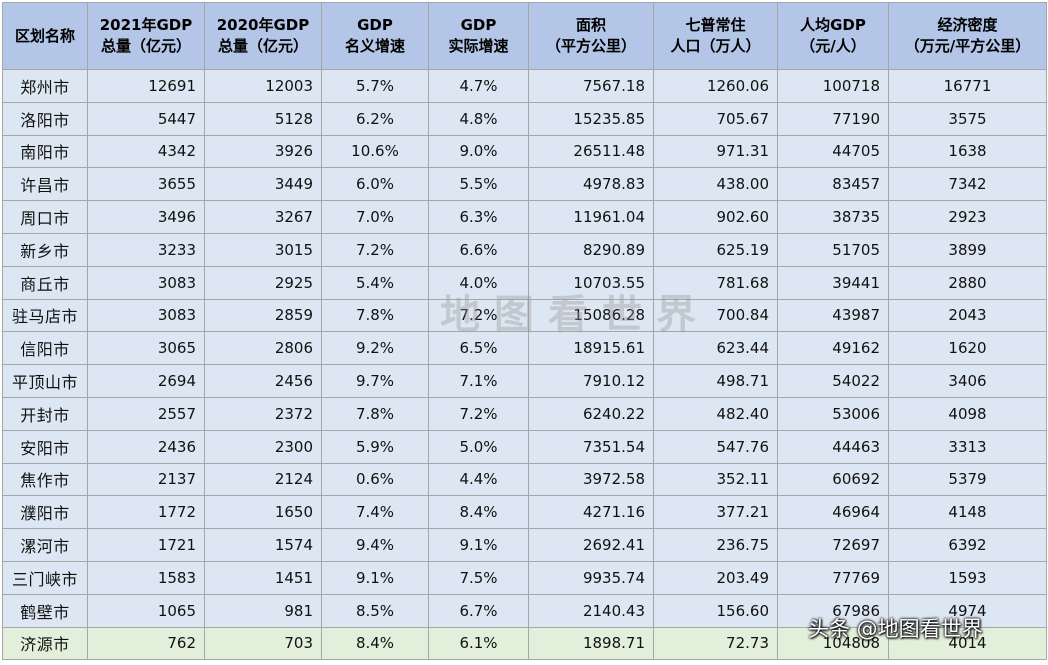 The height and width of the screenshot is (665, 1048). What do you see at coordinates (478, 348) in the screenshot?
I see `table-cell: 6.5%` at bounding box center [478, 348].